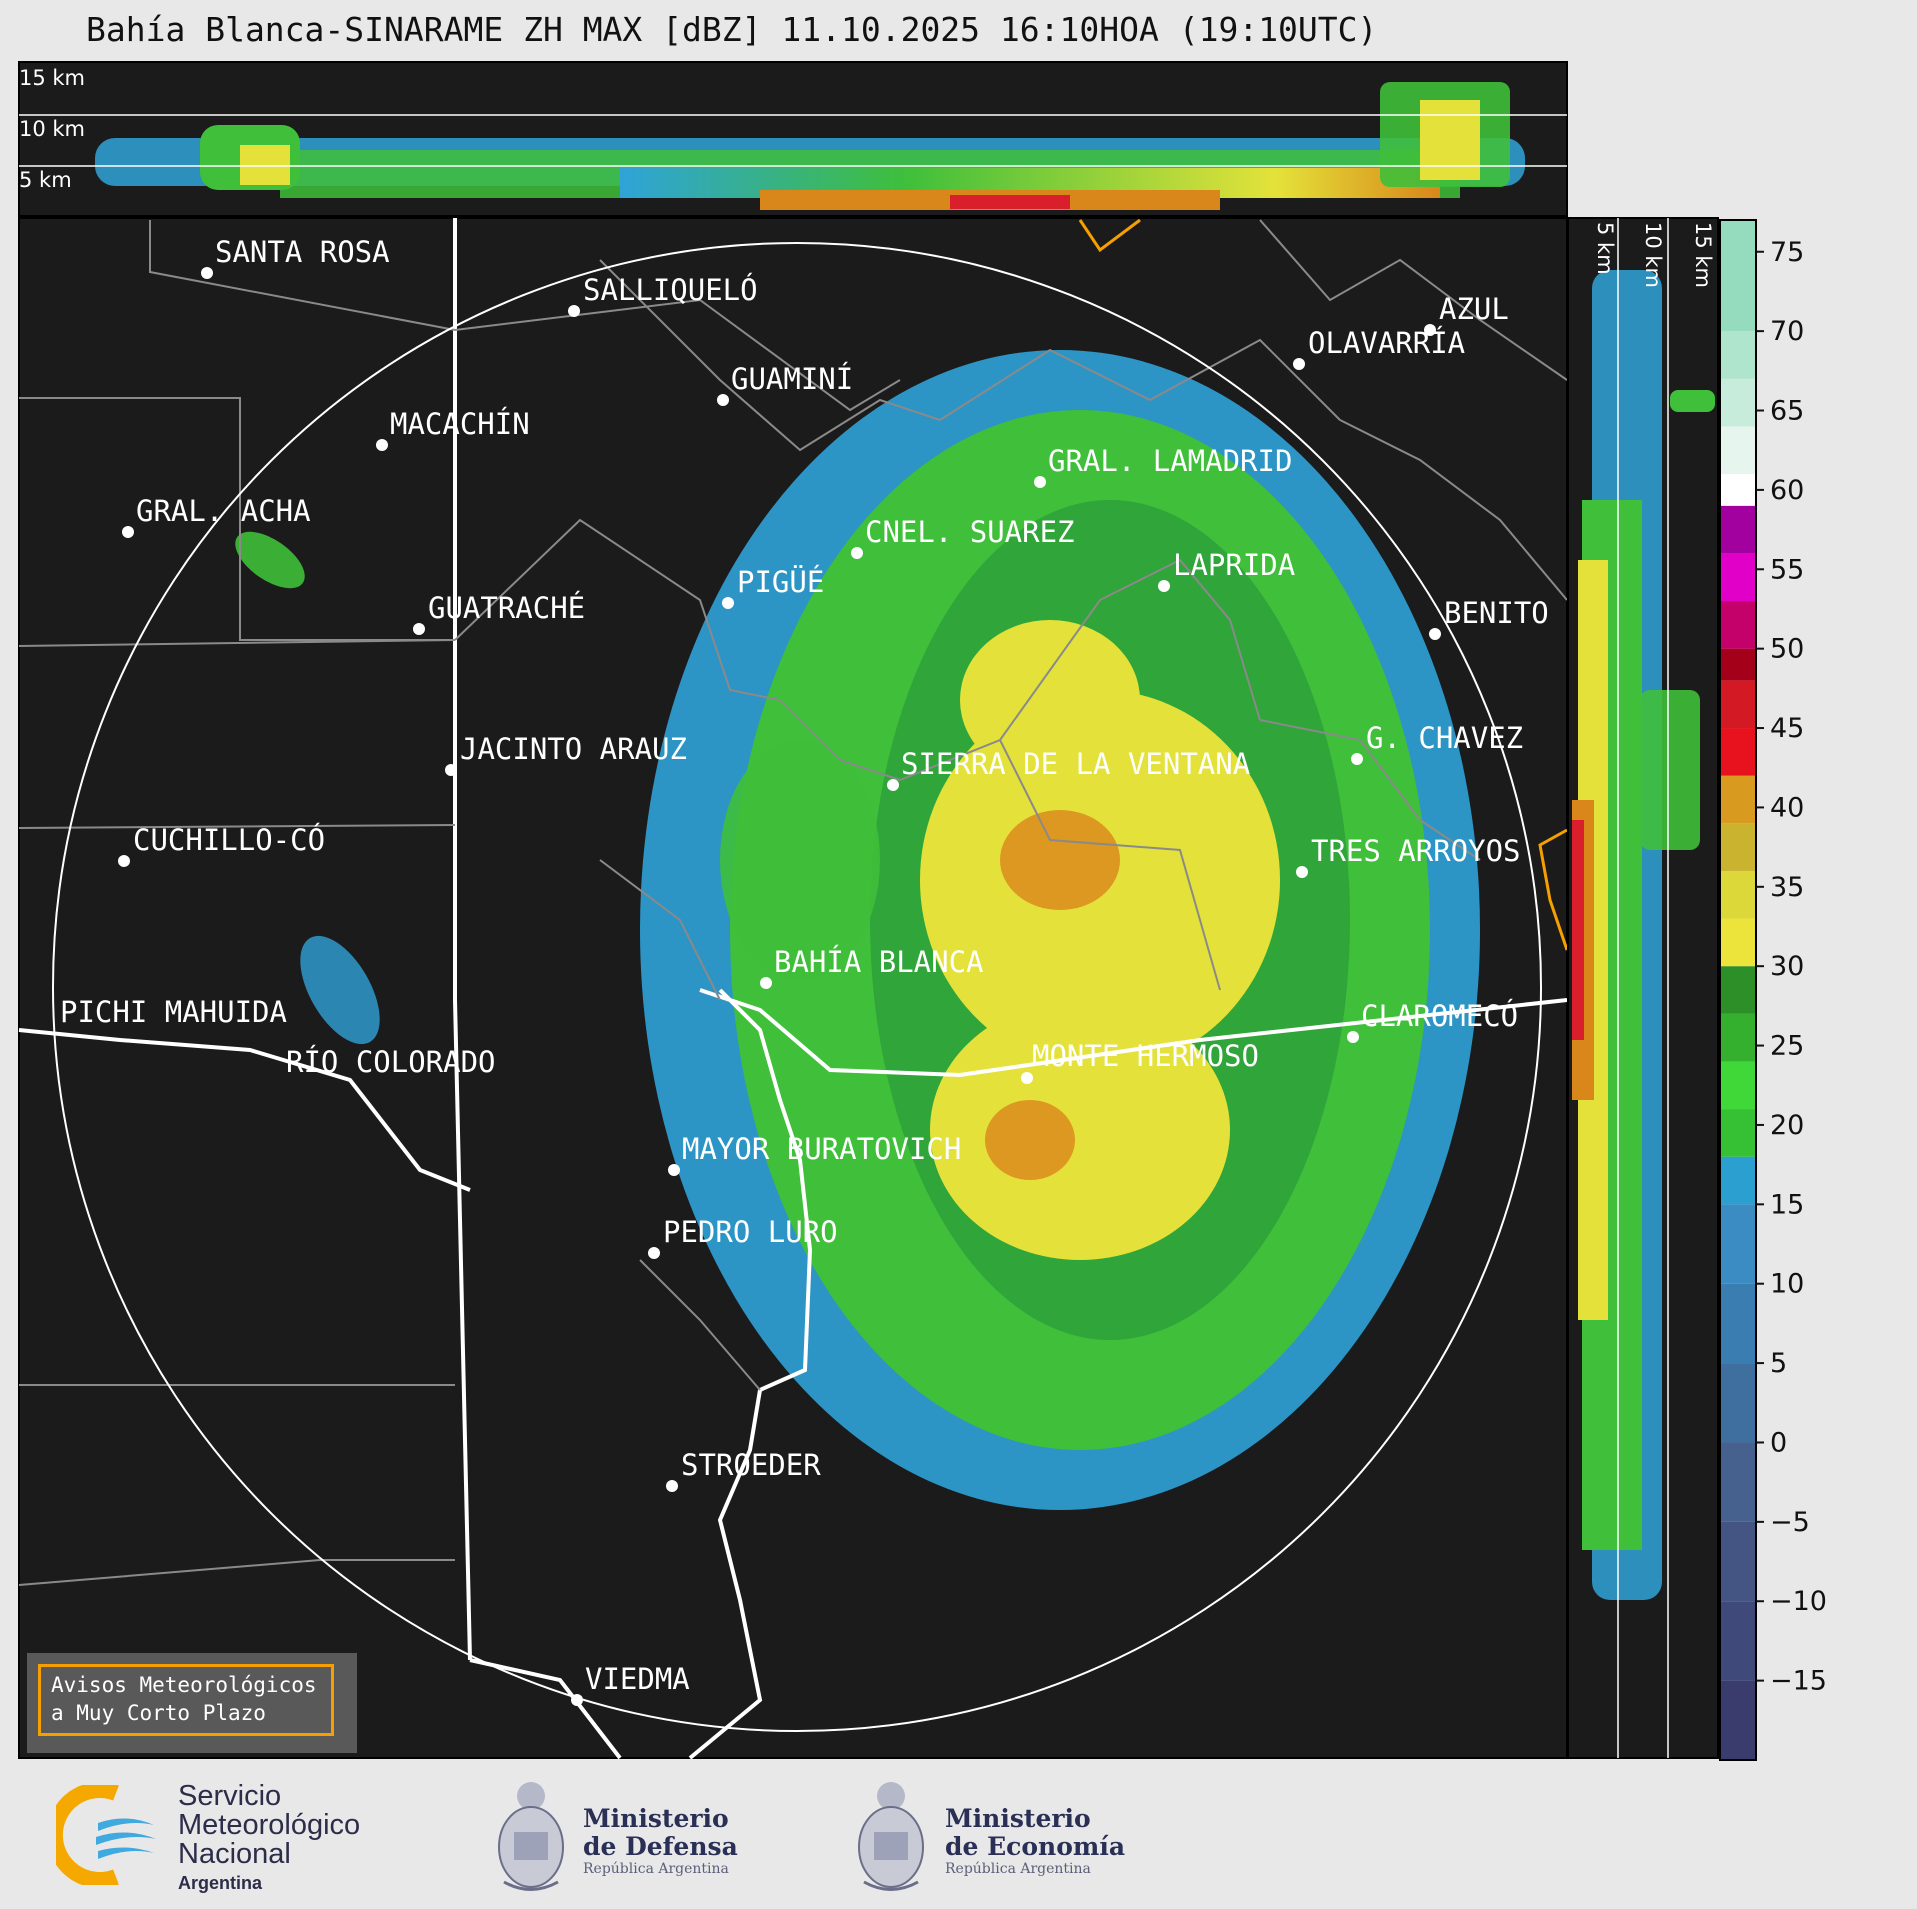 Image resolution: width=1917 pixels, height=1909 pixels. What do you see at coordinates (1787, 331) in the screenshot?
I see `colorbar-tick-label: 70` at bounding box center [1787, 331].